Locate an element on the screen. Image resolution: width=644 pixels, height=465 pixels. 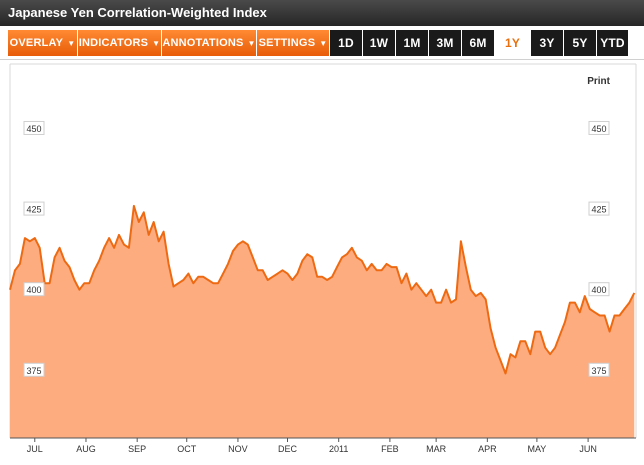
annotations-menu-label: ANNOTATIONS is located at coordinates (203, 43).